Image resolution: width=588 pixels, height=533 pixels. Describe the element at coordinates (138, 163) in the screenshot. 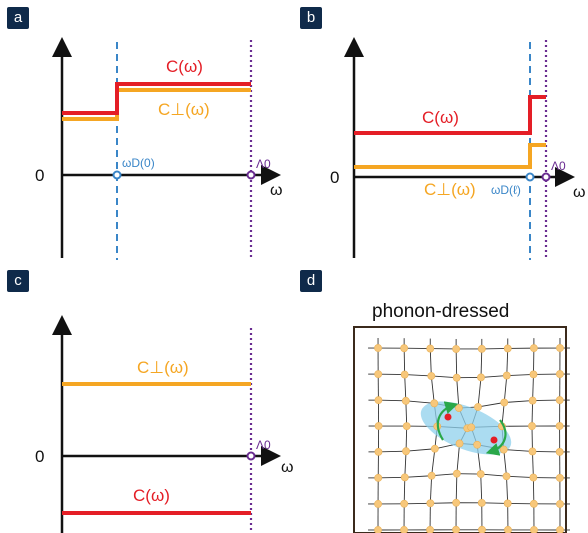

I see `panel-a-omega-d-label: ωD(0)` at that location.